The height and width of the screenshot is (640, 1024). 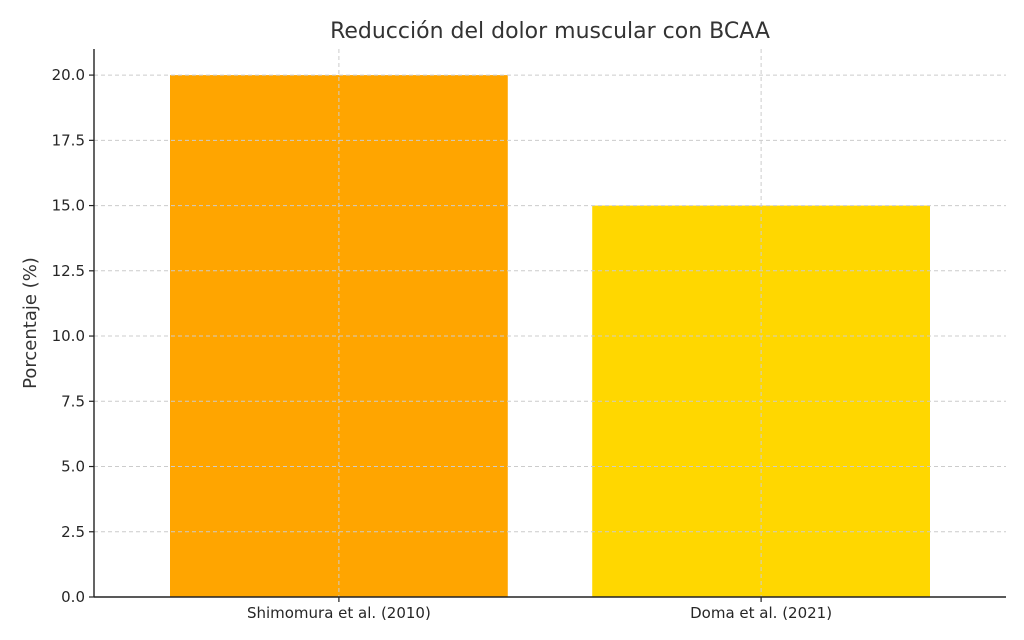 What do you see at coordinates (68, 336) in the screenshot?
I see `y-tick-label: 10.0` at bounding box center [68, 336].